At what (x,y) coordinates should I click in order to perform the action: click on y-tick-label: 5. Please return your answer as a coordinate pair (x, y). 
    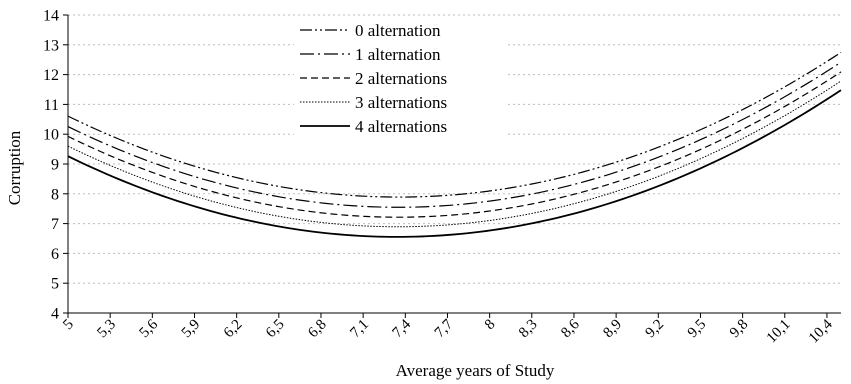
    Looking at the image, I should click on (55, 284).